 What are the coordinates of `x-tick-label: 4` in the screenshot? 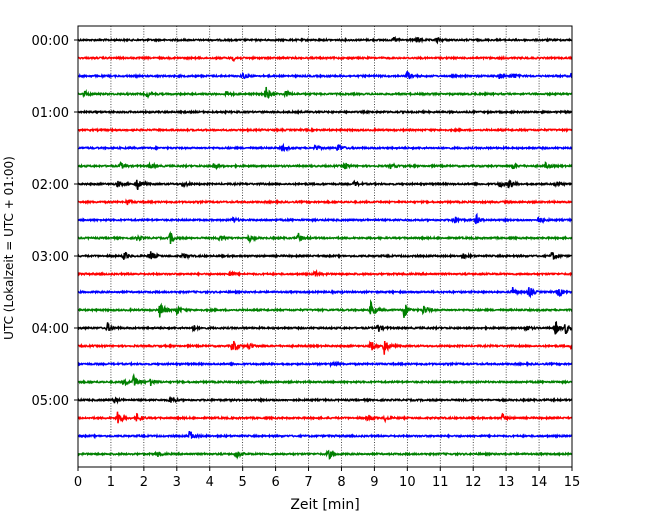 It's located at (210, 482).